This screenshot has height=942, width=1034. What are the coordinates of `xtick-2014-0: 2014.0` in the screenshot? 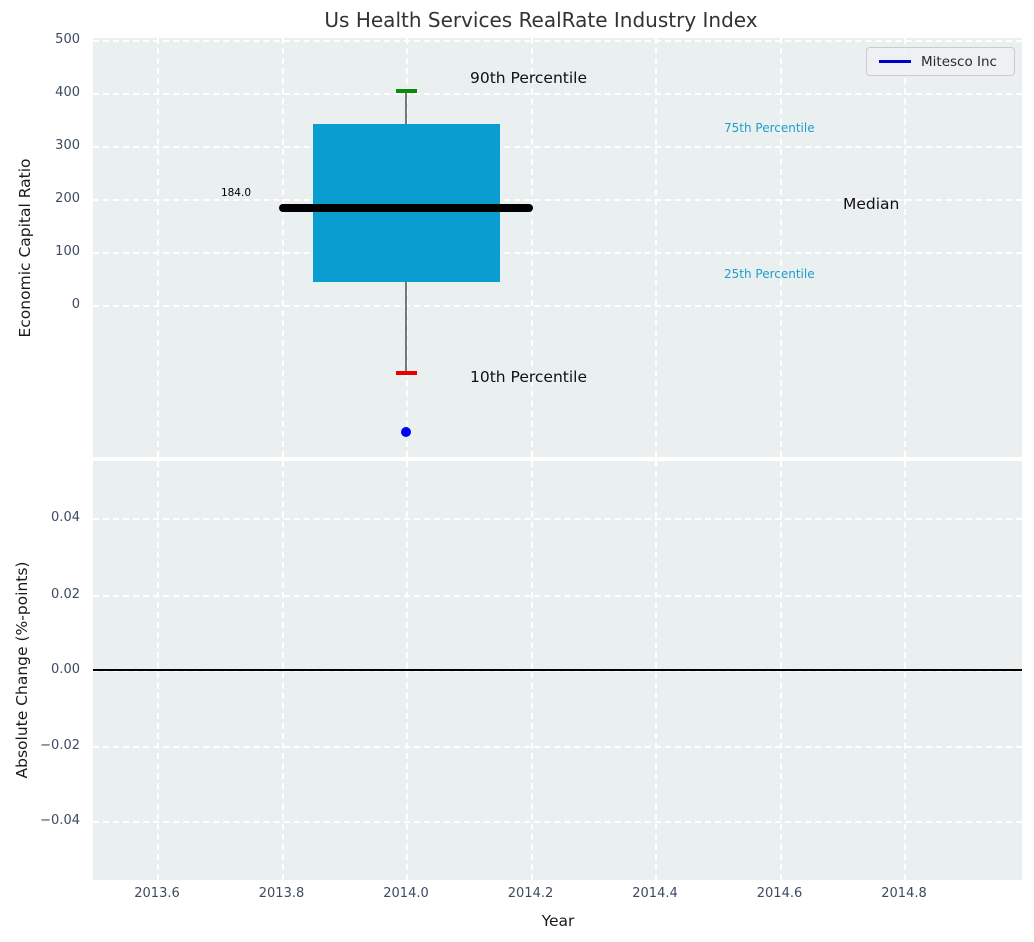 It's located at (406, 893).